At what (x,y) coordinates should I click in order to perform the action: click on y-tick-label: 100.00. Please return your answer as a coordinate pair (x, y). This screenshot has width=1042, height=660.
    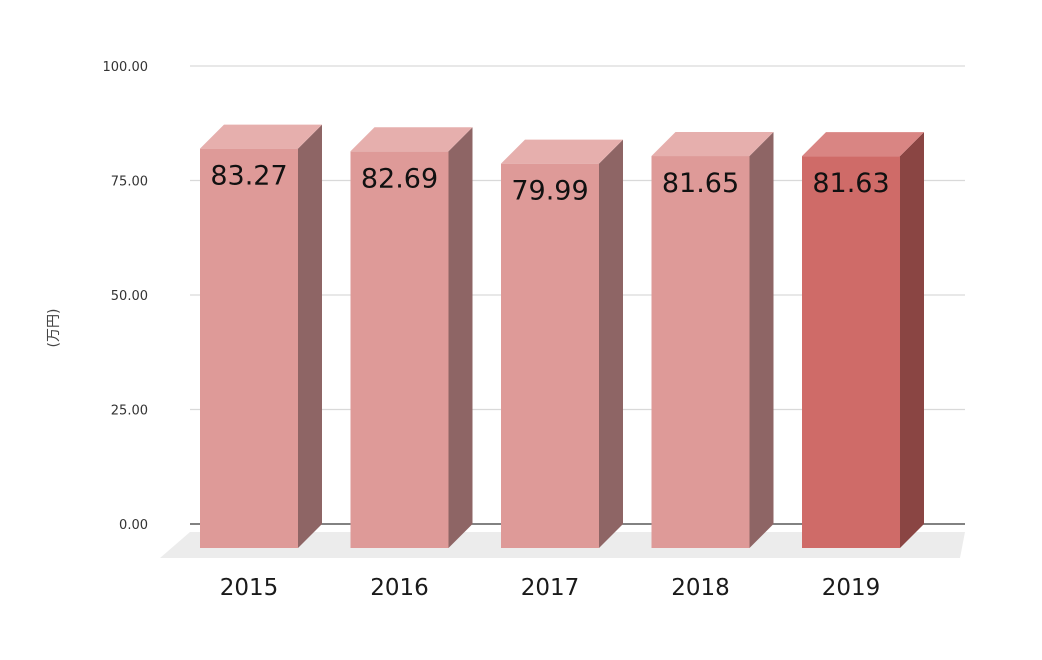
    Looking at the image, I should click on (126, 67).